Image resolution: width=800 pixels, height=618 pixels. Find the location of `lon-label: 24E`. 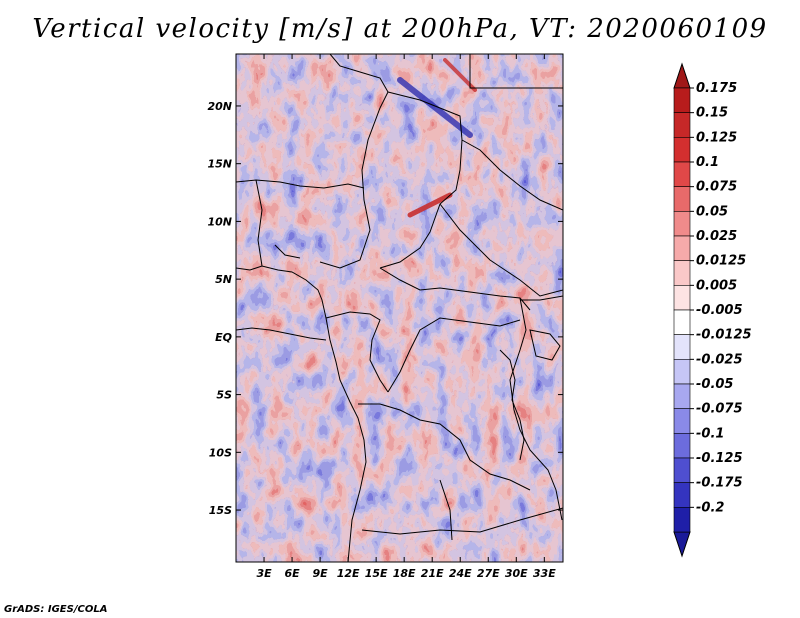

lon-label: 24E is located at coordinates (460, 573).